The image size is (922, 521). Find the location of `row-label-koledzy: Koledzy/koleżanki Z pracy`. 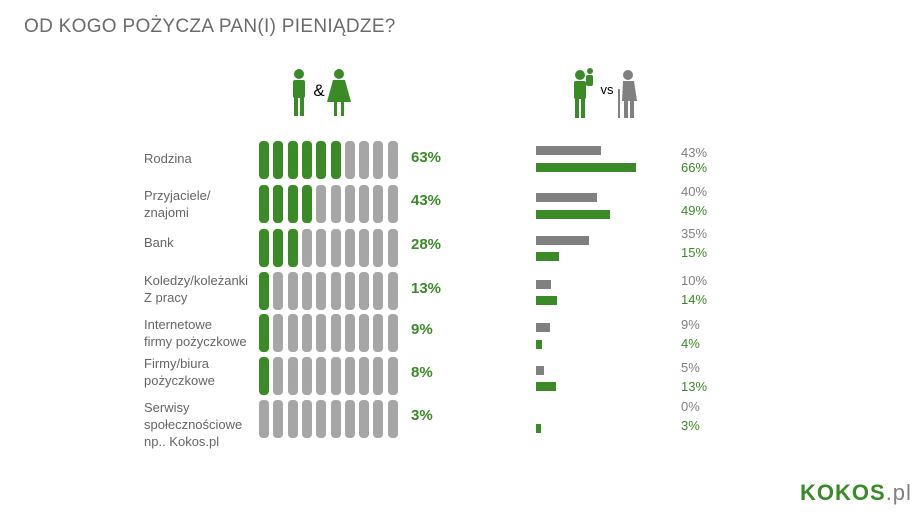

row-label-koledzy: Koledzy/koleżanki Z pracy is located at coordinates (196, 289).